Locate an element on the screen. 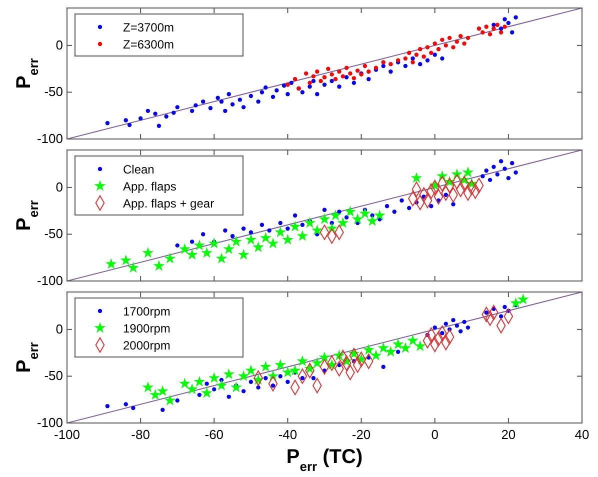 The height and width of the screenshot is (477, 598). legend-label: Z=3700m is located at coordinates (148, 27).